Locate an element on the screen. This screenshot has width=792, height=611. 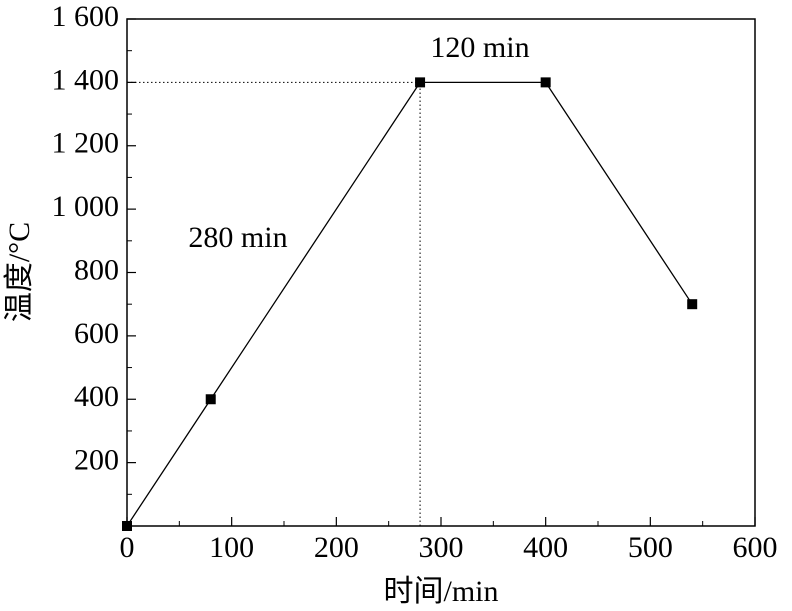
y-tick-label: 600 is located at coordinates (96, 333).